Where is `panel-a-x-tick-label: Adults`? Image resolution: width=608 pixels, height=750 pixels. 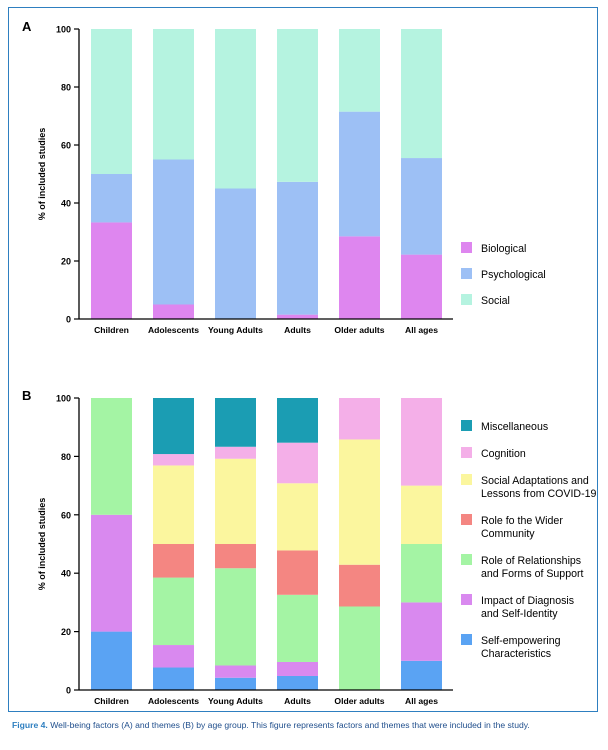
panel-a-x-tick-label: Adults is located at coordinates (297, 330).